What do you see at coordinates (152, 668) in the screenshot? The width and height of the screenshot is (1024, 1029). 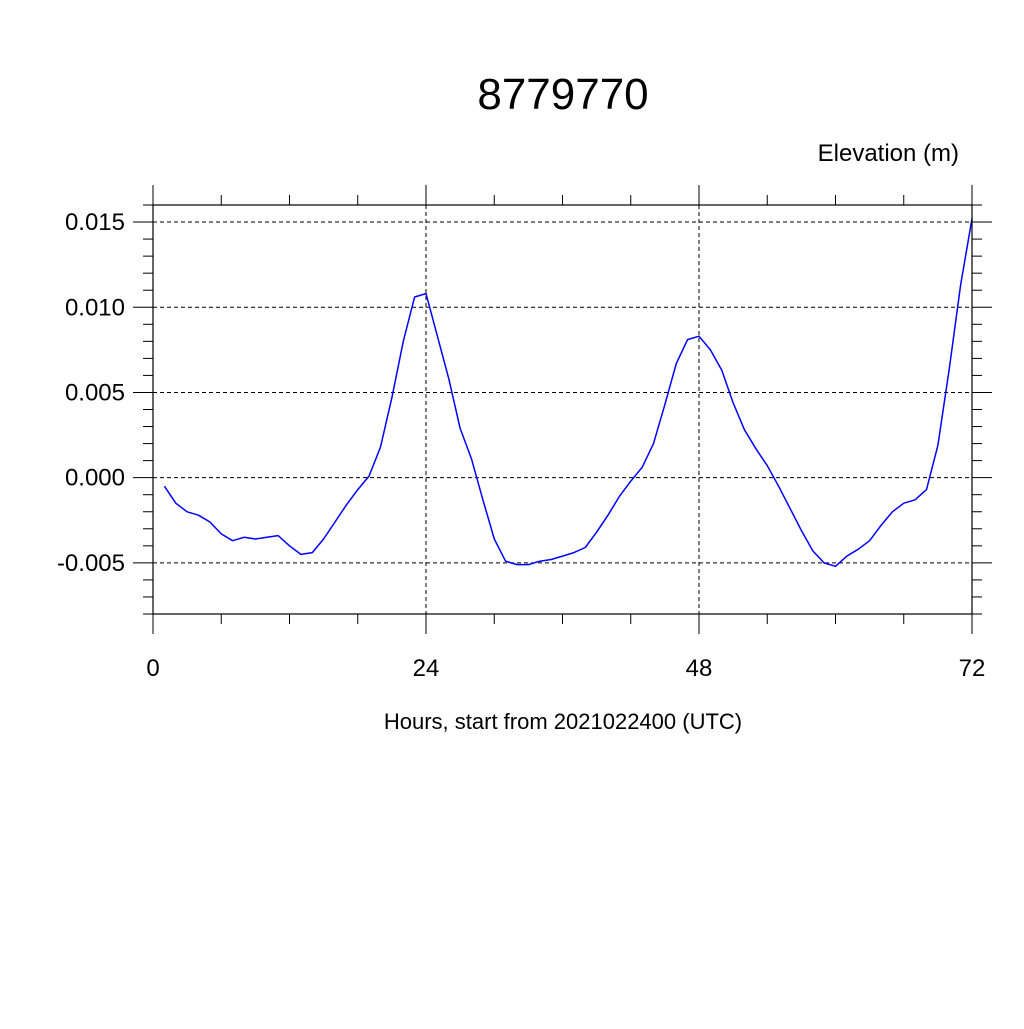 I see `x-tick-label: 0` at bounding box center [152, 668].